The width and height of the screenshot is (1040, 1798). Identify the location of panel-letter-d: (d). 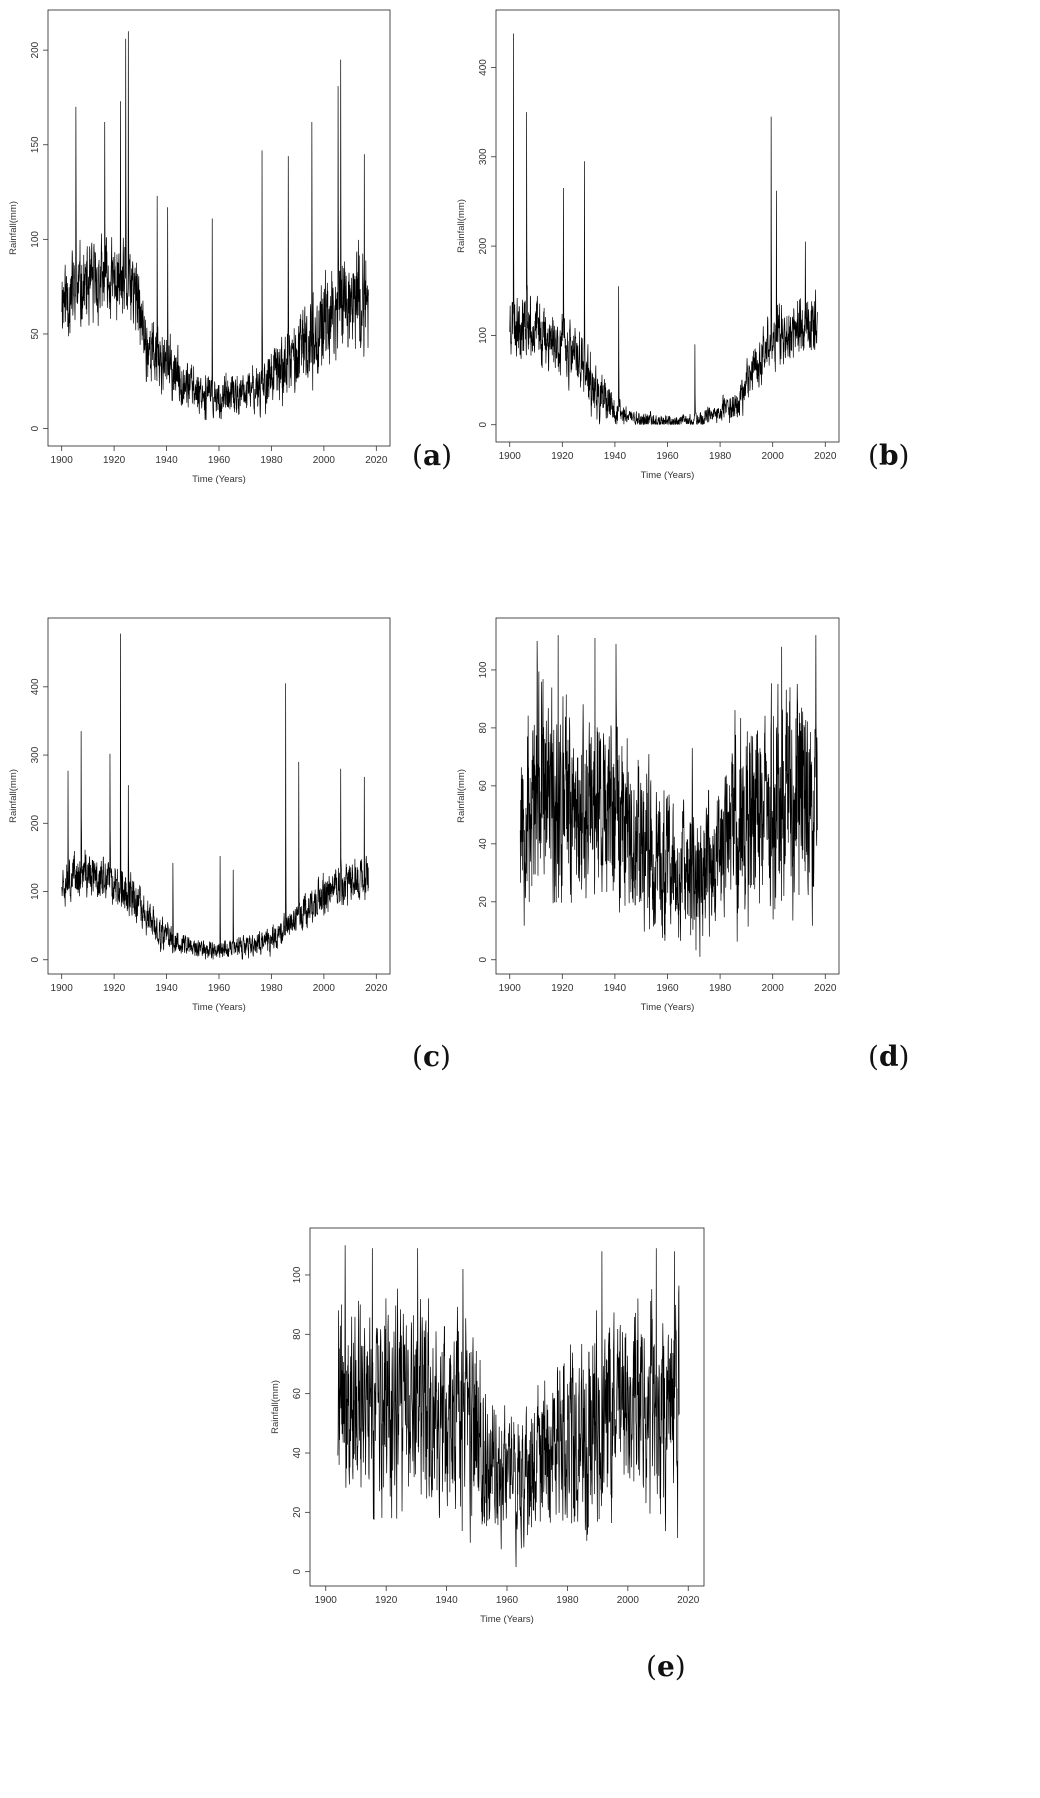
(888, 1056).